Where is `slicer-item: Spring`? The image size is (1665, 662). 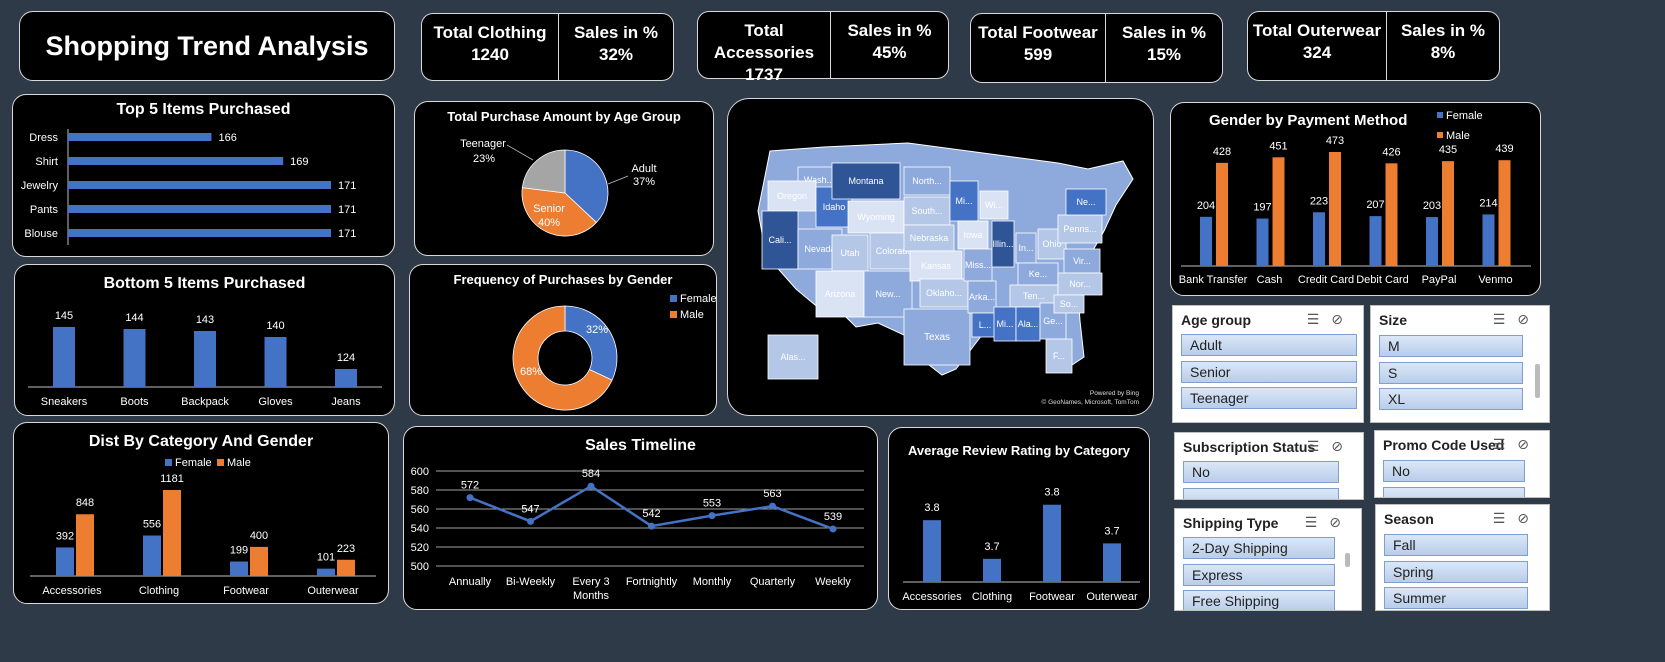 slicer-item: Spring is located at coordinates (1456, 572).